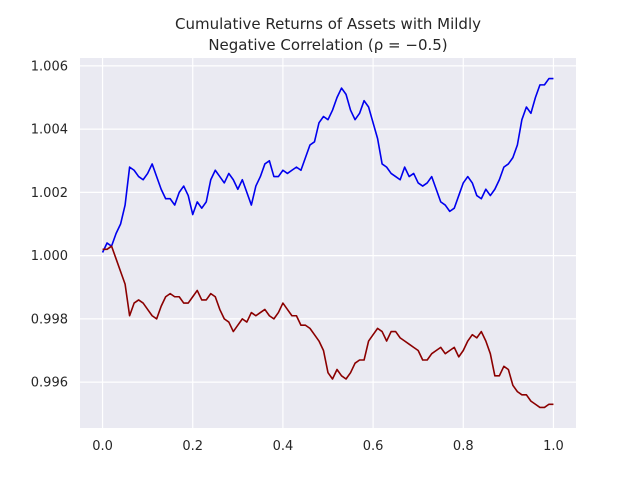  What do you see at coordinates (373, 446) in the screenshot?
I see `x-tick-label: 0.6` at bounding box center [373, 446].